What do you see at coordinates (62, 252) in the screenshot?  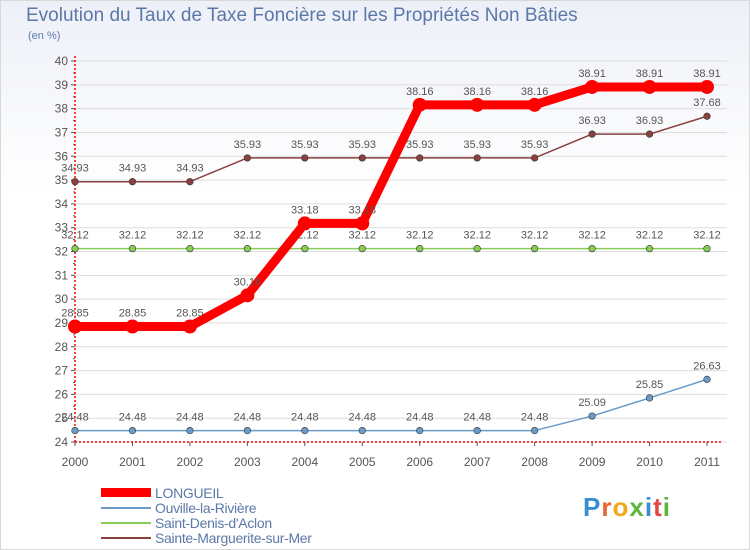 I see `y-tick-label: 32` at bounding box center [62, 252].